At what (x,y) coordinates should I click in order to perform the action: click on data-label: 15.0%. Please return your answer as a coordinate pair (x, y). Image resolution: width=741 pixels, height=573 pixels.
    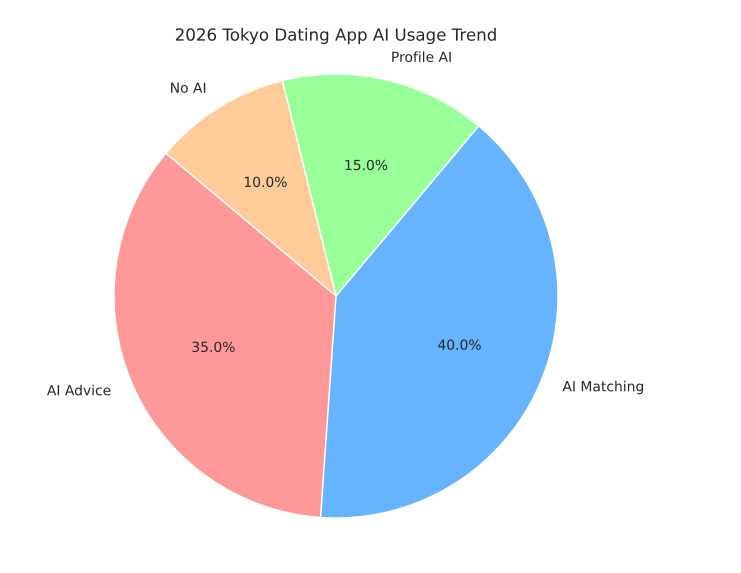
    Looking at the image, I should click on (366, 165).